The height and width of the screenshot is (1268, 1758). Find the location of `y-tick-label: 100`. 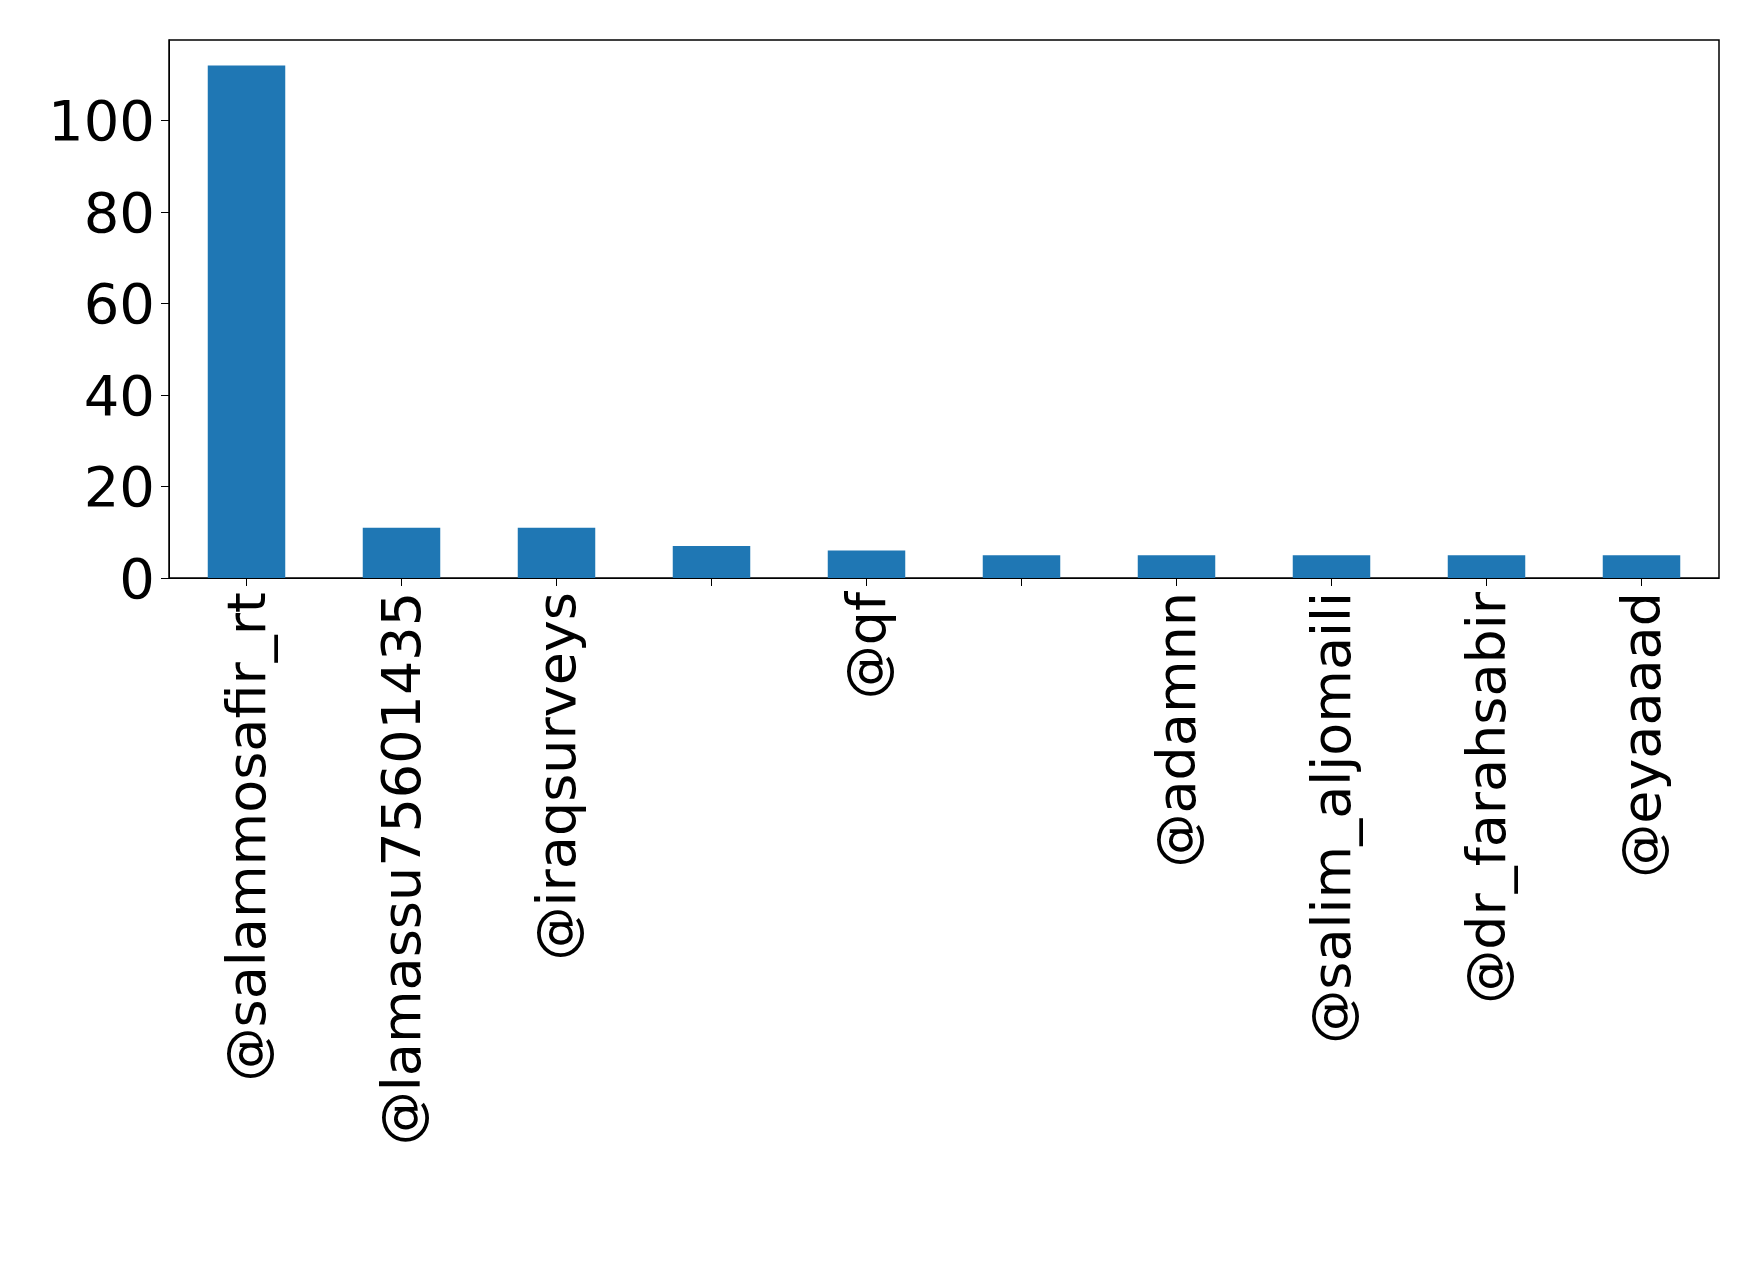

y-tick-label: 100 is located at coordinates (101, 121).